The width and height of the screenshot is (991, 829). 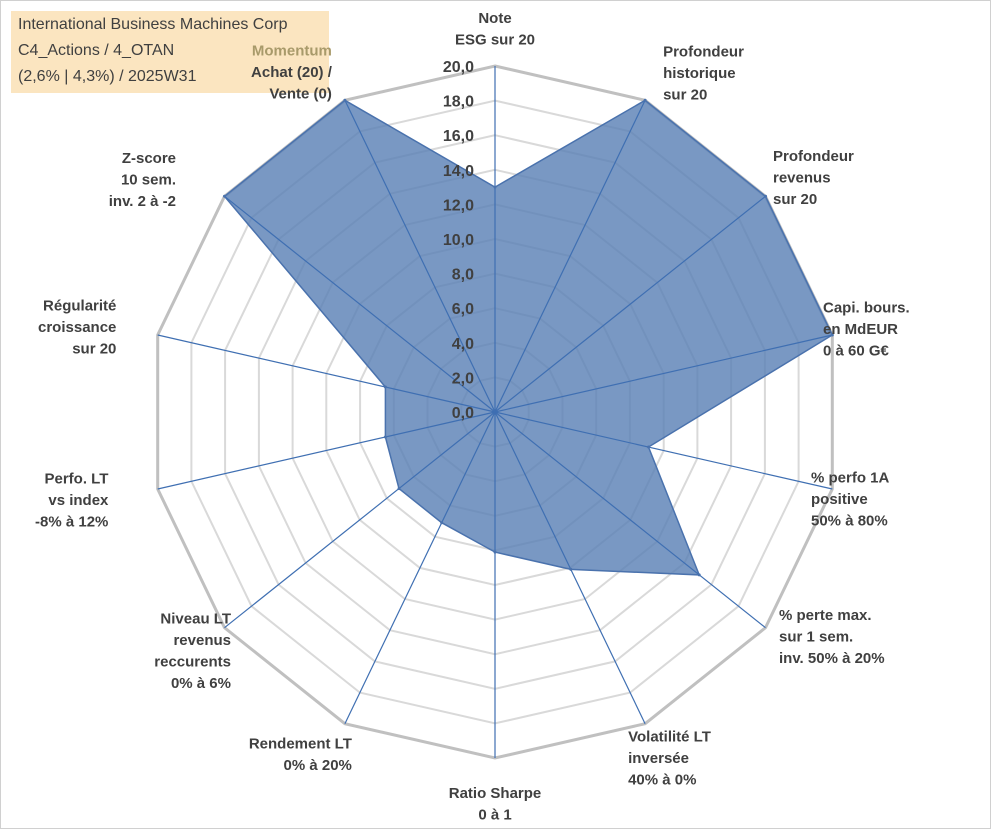 I want to click on axis-label-line: en MdEUR, so click(x=860, y=329).